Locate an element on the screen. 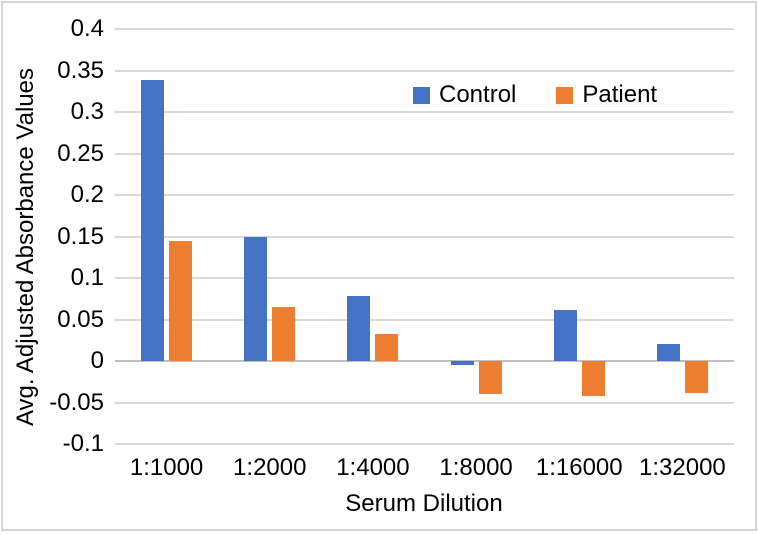  legend-item-patient: Patient is located at coordinates (606, 95).